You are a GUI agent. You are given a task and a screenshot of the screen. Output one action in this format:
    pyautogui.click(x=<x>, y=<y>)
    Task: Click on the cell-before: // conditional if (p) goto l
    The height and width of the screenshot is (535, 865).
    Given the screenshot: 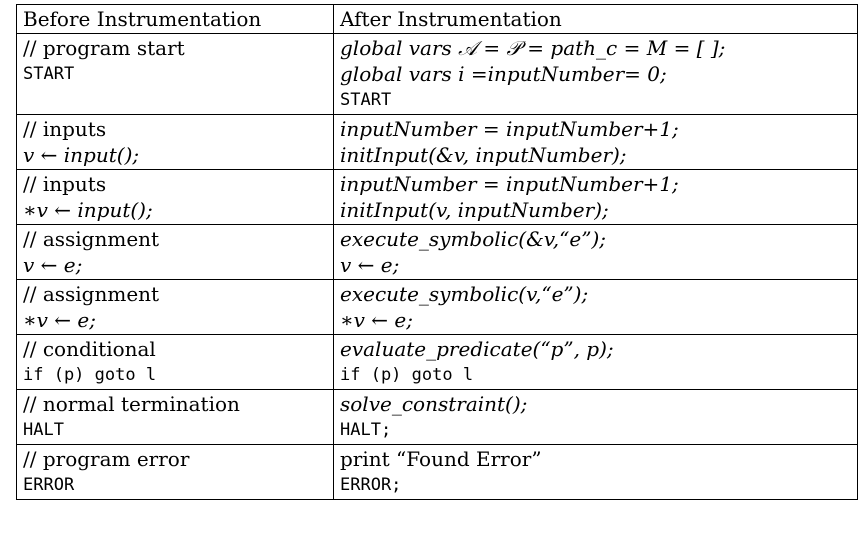 What is the action you would take?
    pyautogui.click(x=175, y=362)
    